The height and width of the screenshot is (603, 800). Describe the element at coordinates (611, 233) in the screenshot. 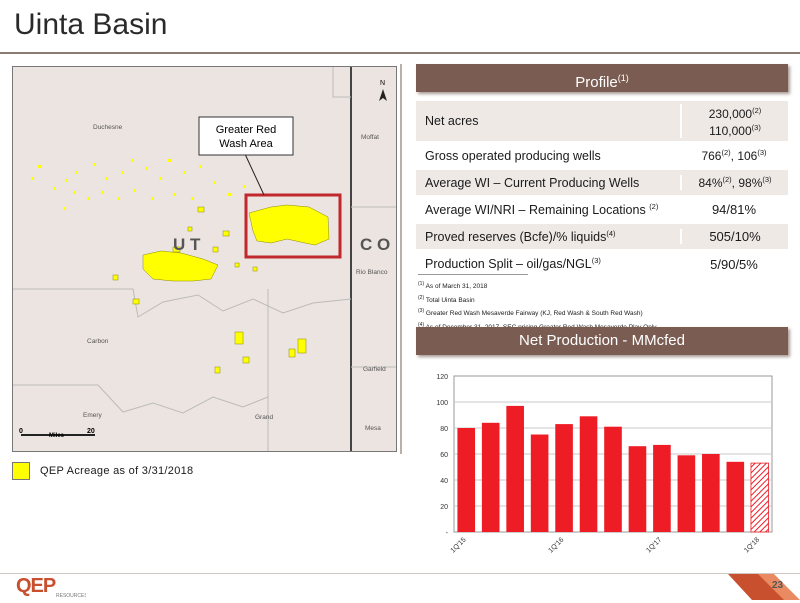

I see `note-ref: (4)` at that location.